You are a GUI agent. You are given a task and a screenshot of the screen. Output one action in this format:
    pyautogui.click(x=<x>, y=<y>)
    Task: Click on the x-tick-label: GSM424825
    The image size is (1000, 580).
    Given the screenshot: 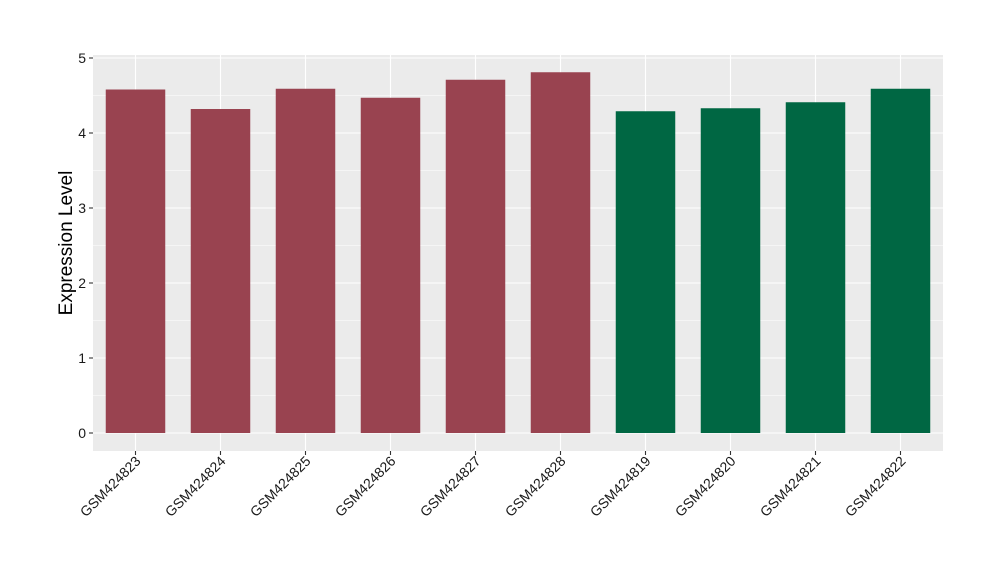 What is the action you would take?
    pyautogui.click(x=280, y=486)
    